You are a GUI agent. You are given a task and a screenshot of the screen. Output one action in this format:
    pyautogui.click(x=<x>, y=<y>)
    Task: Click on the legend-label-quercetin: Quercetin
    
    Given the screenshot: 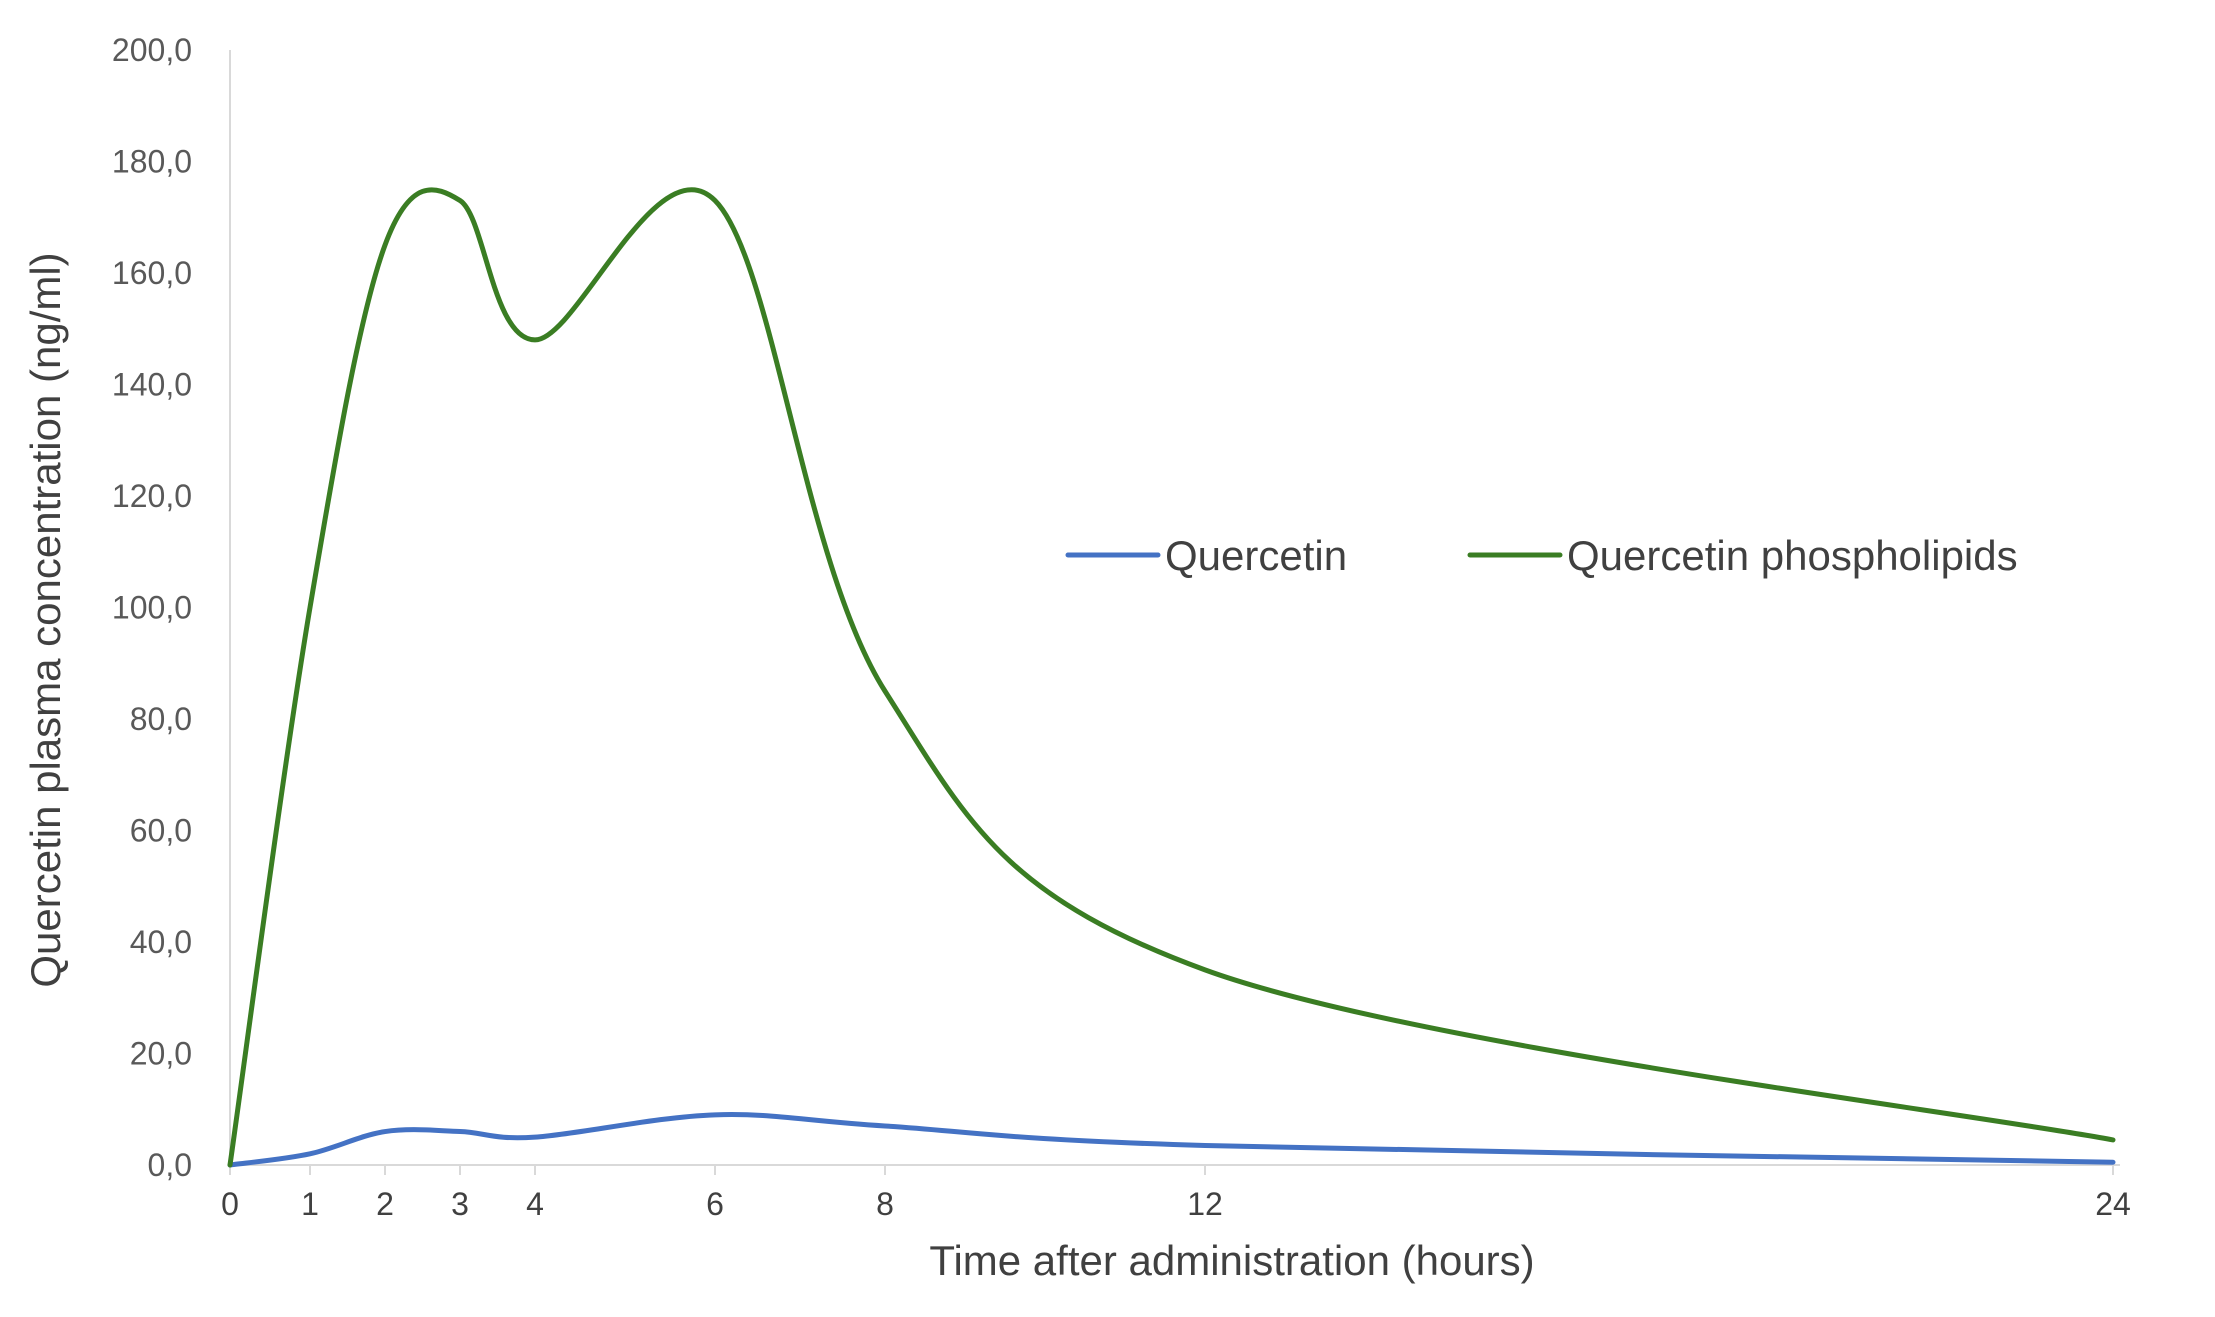 What is the action you would take?
    pyautogui.click(x=1256, y=555)
    